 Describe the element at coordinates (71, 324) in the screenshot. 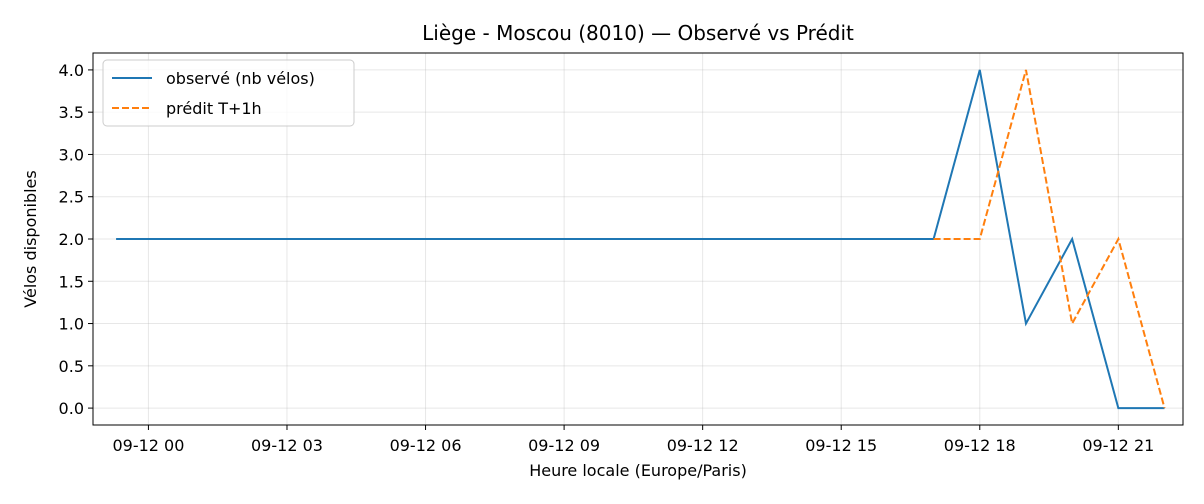

I see `y-tick-label: 1.0` at that location.